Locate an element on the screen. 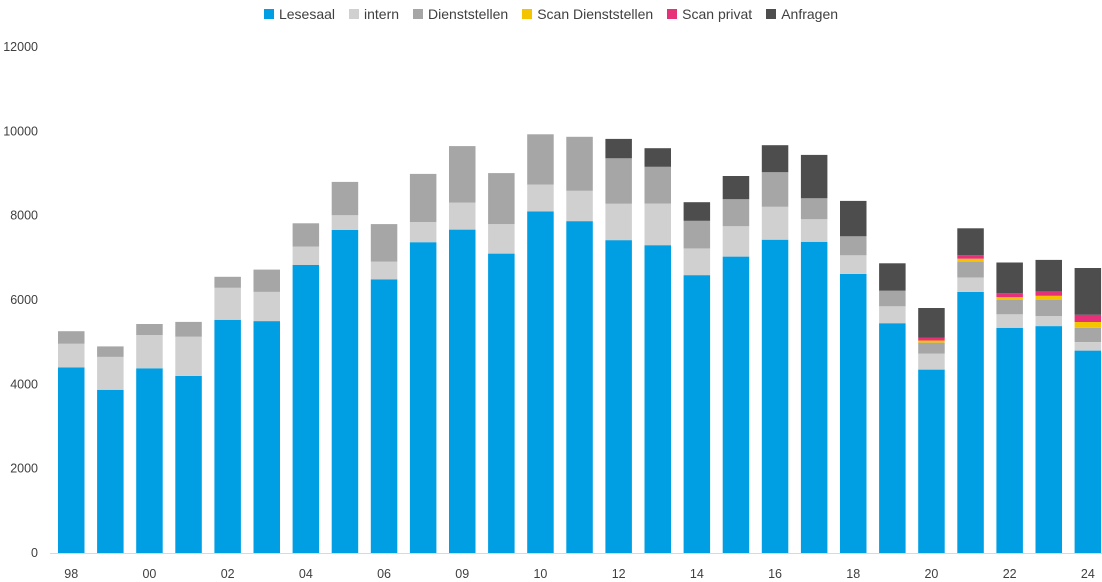  x-tick-label: 22 is located at coordinates (1010, 574).